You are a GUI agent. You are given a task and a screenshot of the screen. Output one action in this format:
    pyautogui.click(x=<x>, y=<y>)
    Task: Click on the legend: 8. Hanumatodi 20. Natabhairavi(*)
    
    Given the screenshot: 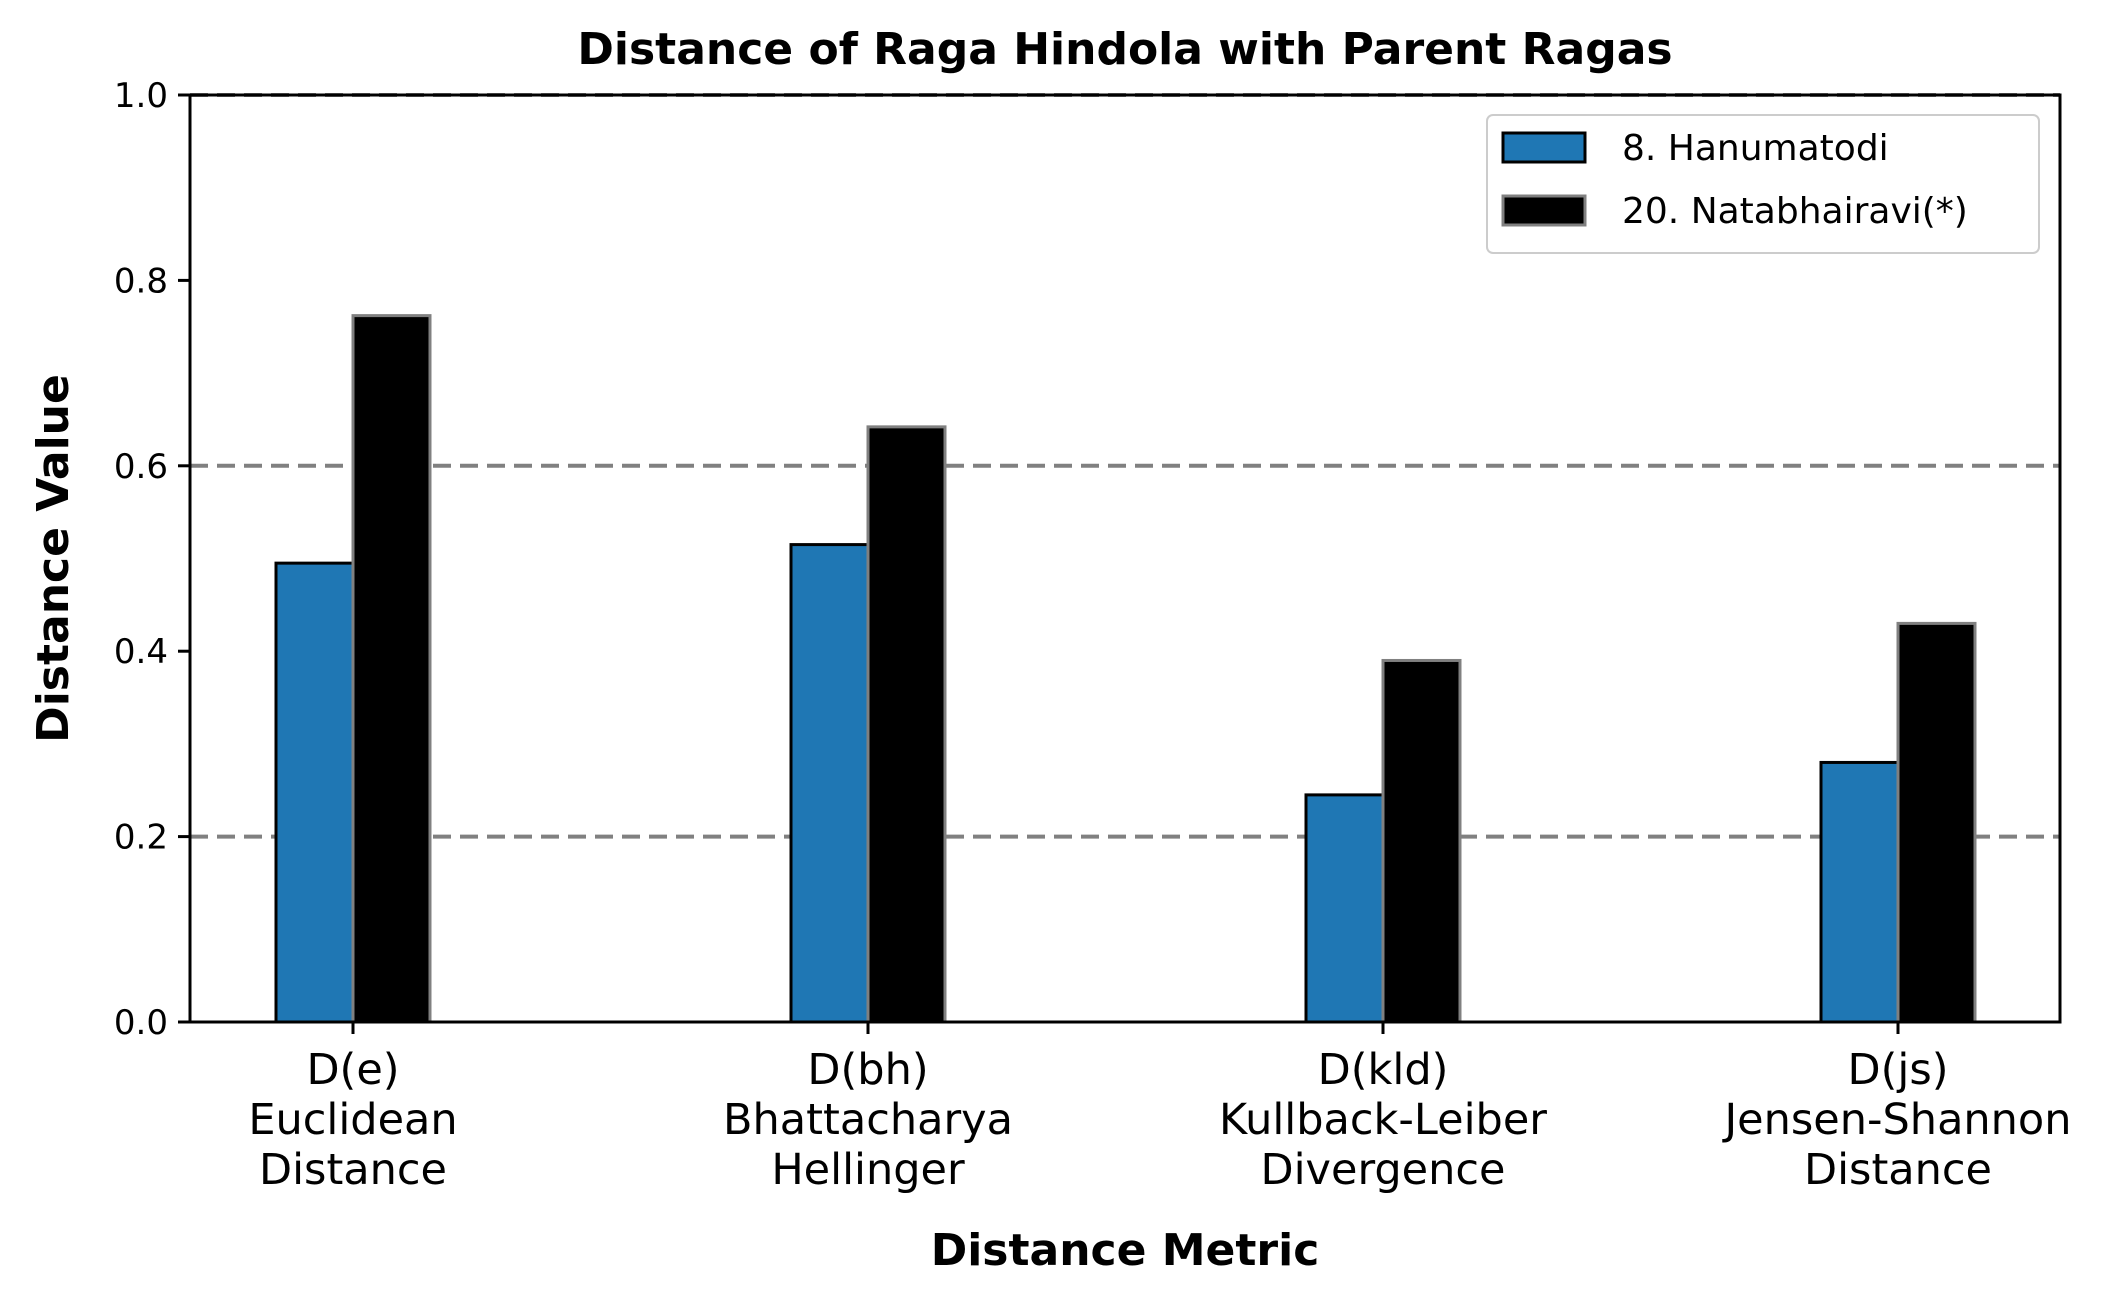 What is the action you would take?
    pyautogui.click(x=1763, y=184)
    